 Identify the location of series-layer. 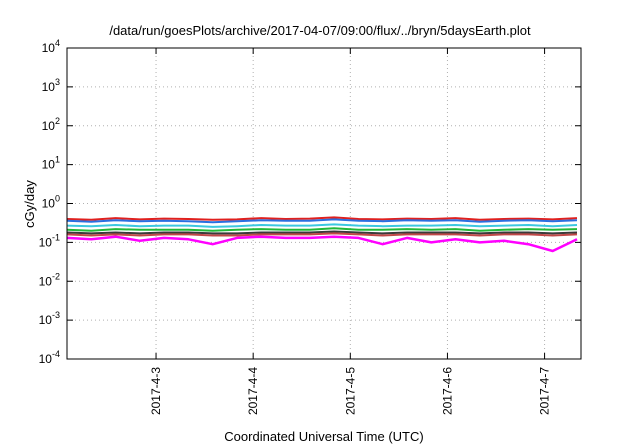
(322, 234).